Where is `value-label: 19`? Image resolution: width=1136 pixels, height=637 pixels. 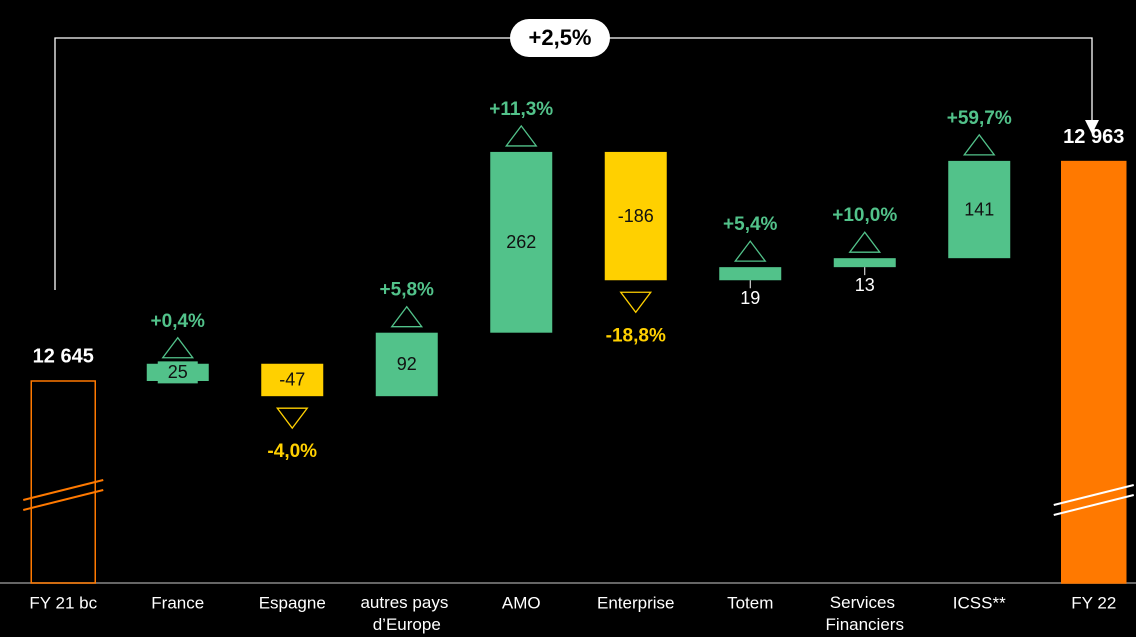 value-label: 19 is located at coordinates (750, 298).